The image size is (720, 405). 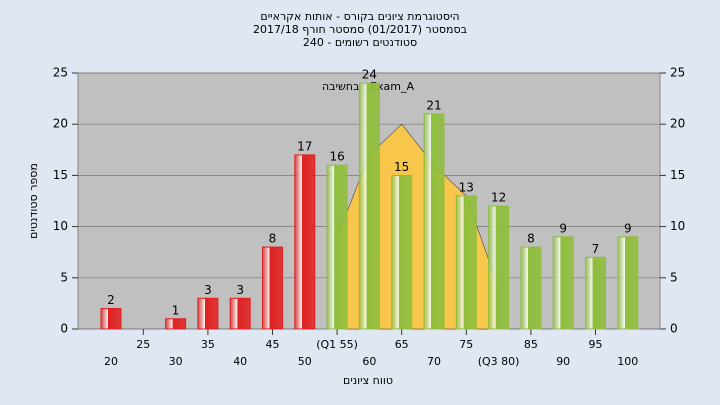 What do you see at coordinates (176, 361) in the screenshot?
I see `x-tick-label: 30` at bounding box center [176, 361].